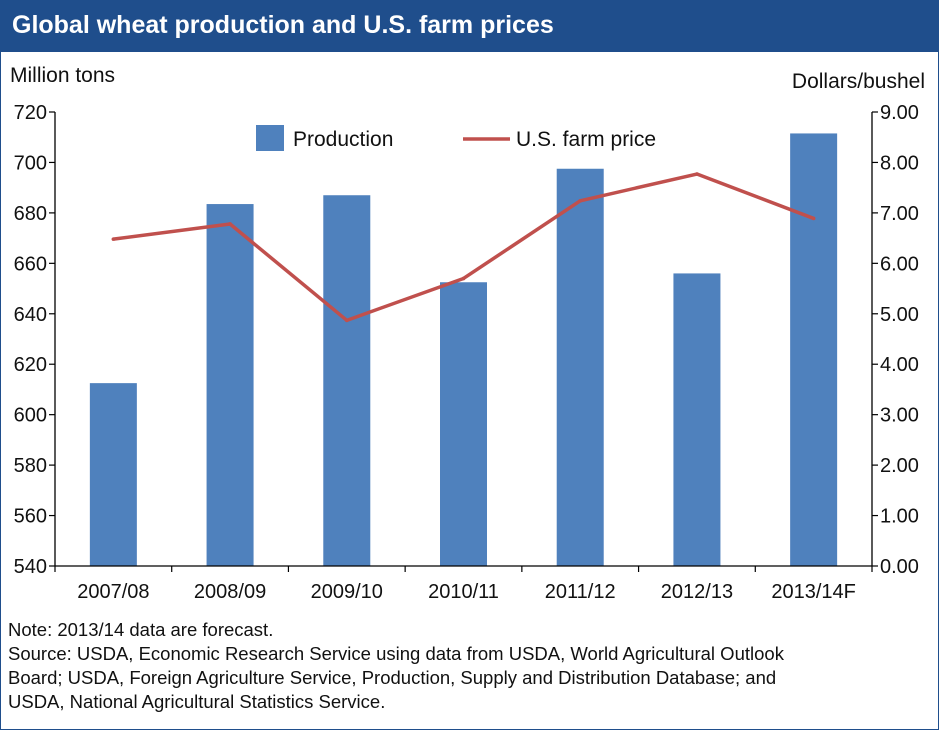 This screenshot has height=730, width=939. Describe the element at coordinates (899, 264) in the screenshot. I see `right-tick-label: 6.00` at that location.